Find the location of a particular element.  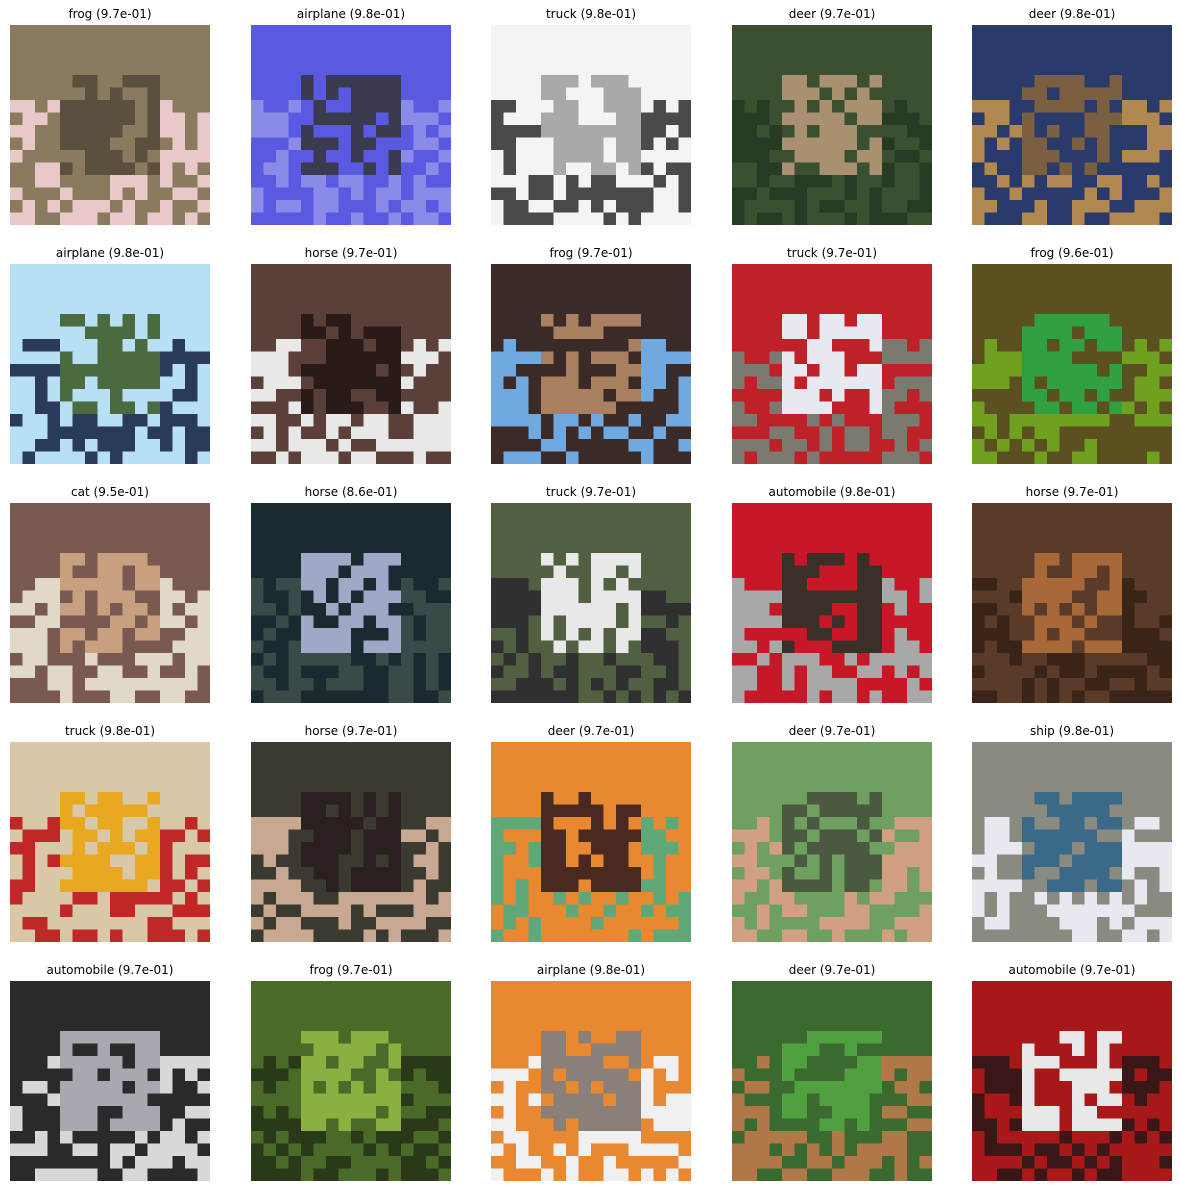

image-tile: cat (9.5e-01) is located at coordinates (110, 593).